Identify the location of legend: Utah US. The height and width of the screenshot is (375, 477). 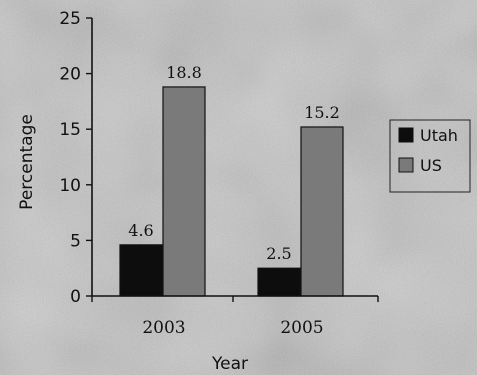
(430, 156).